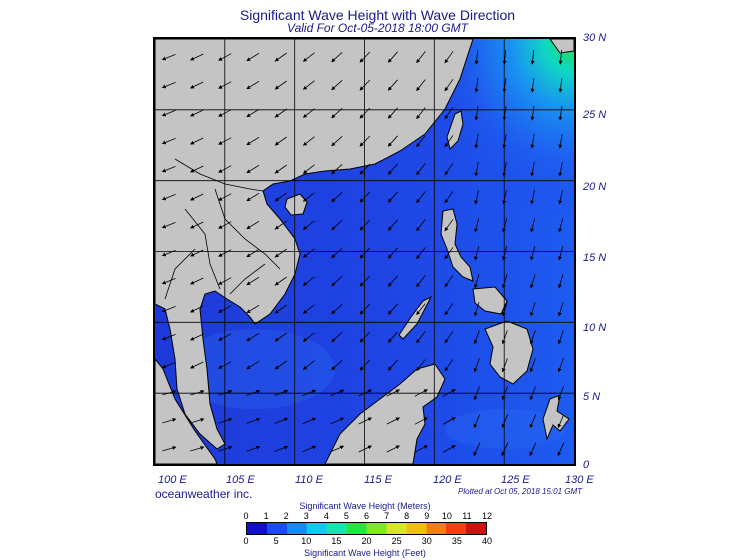  What do you see at coordinates (515, 480) in the screenshot?
I see `lon-label-125: 125 E` at bounding box center [515, 480].